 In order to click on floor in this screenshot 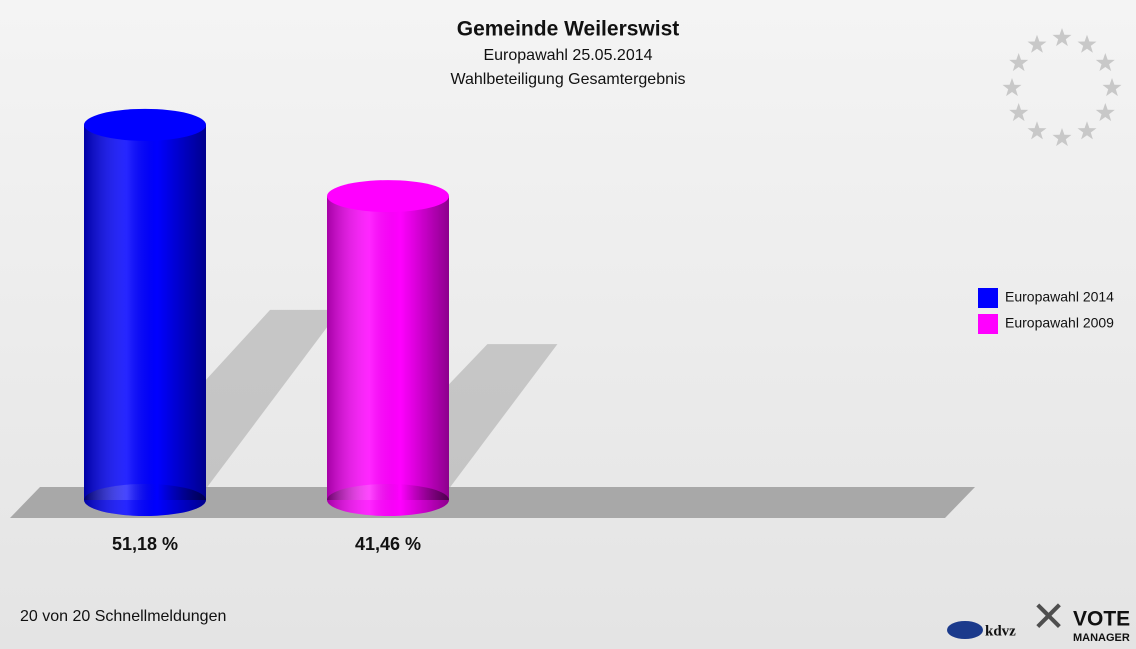, I will do `click(492, 502)`.